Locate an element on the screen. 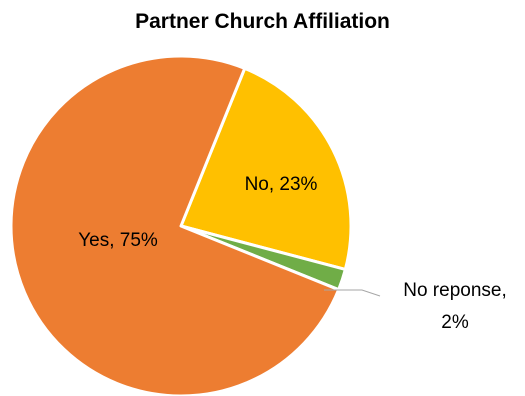 The width and height of the screenshot is (525, 396). chart-title: Partner Church Affiliation is located at coordinates (262, 21).